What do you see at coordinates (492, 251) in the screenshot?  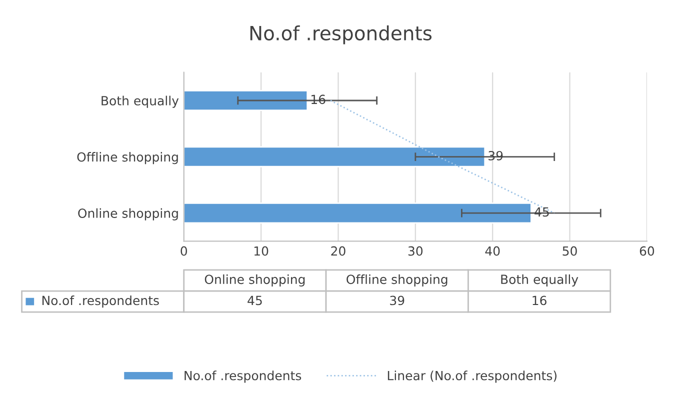 I see `x-tick-label: 40` at bounding box center [492, 251].